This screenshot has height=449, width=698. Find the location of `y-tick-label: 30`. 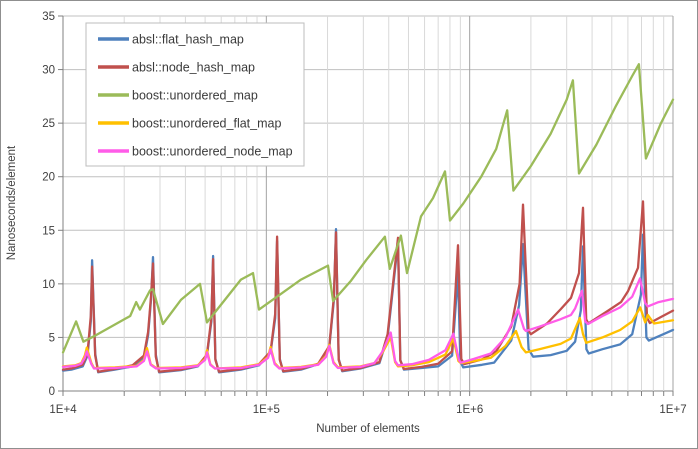

y-tick-label: 30 is located at coordinates (48, 71).